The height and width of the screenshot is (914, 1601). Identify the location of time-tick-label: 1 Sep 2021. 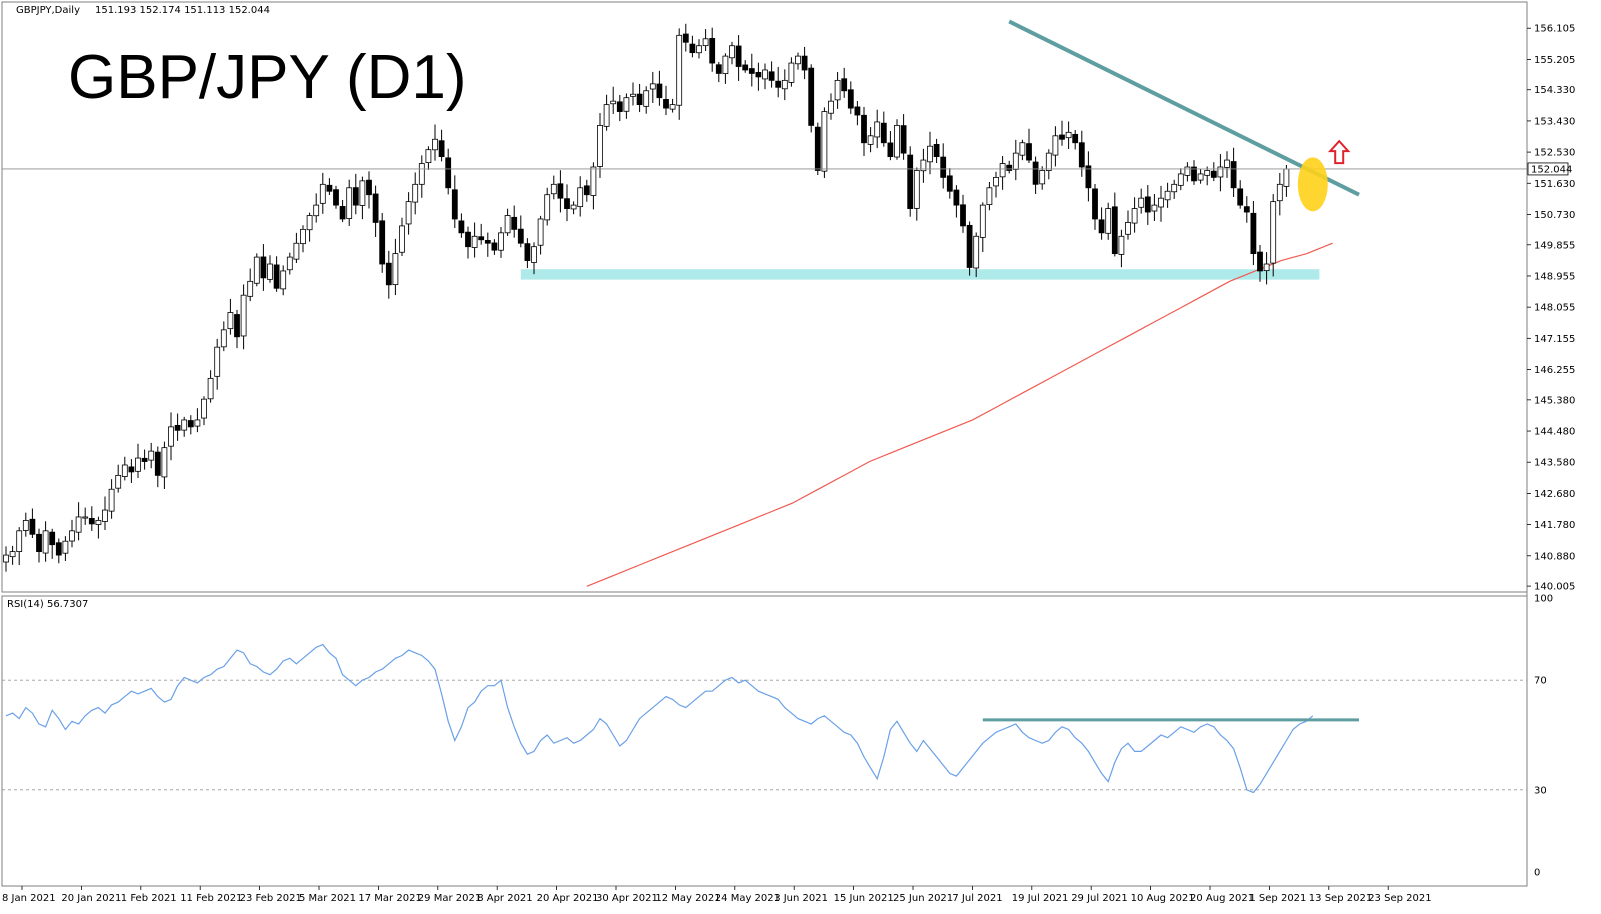
(1277, 898).